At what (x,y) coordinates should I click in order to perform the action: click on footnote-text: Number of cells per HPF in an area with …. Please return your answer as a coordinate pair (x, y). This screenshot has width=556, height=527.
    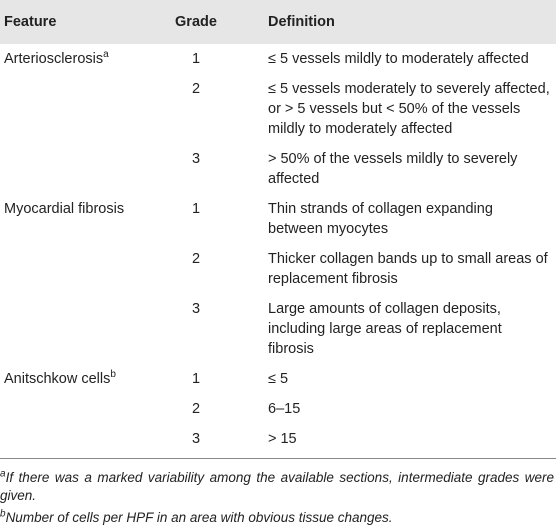
    Looking at the image, I should click on (199, 517).